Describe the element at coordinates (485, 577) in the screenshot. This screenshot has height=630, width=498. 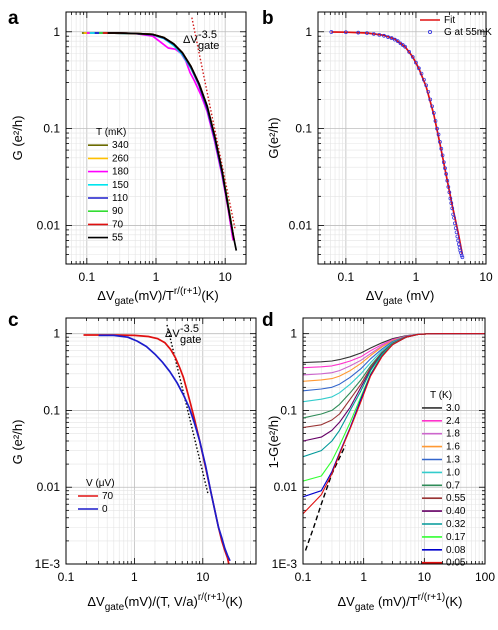
I see `x-tick-label: 100` at that location.